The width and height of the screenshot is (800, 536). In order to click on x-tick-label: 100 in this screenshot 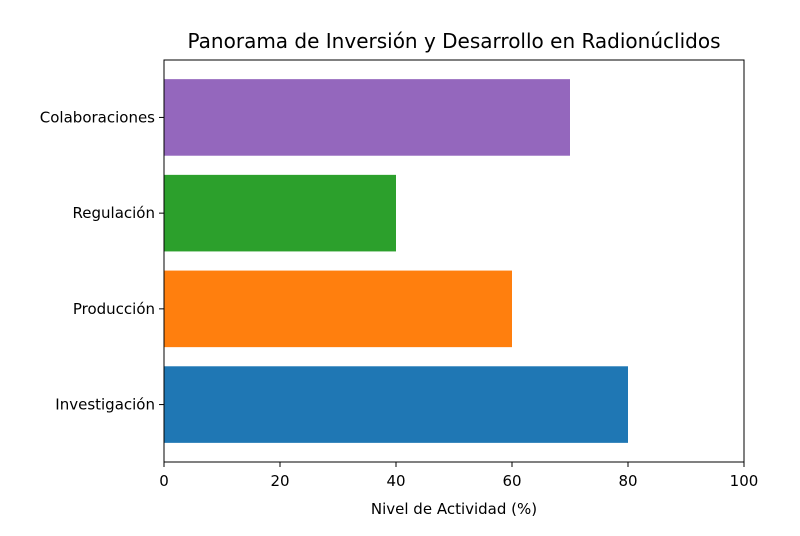, I will do `click(744, 481)`.